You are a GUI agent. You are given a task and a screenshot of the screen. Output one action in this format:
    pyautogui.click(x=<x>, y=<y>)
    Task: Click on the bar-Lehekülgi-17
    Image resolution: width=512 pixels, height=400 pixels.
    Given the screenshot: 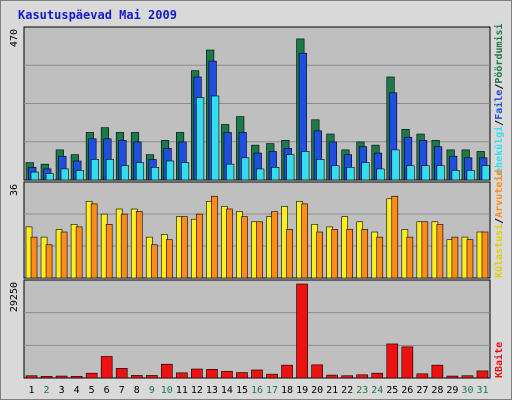 What is the action you would take?
    pyautogui.click(x=275, y=174)
    